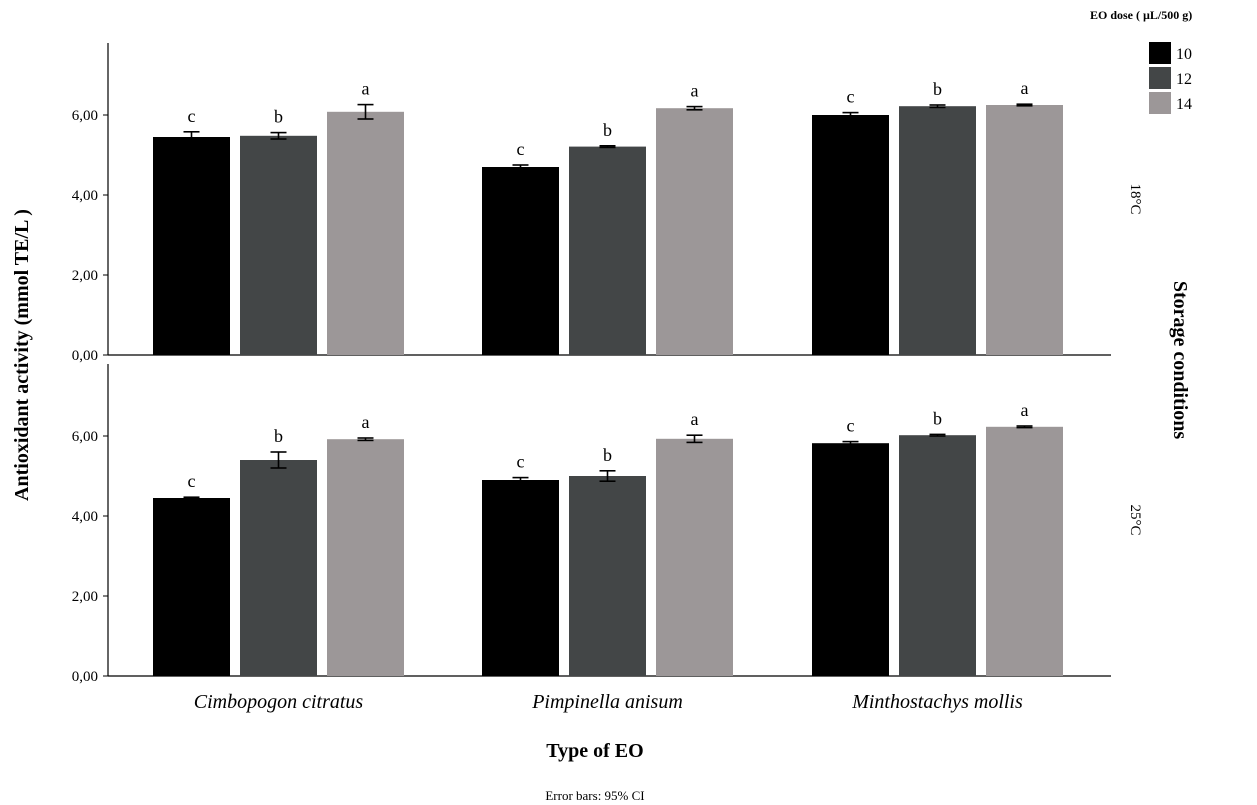  I want to click on y-axis-title: Antioxidant activity (mmol TE/L ), so click(22, 355).